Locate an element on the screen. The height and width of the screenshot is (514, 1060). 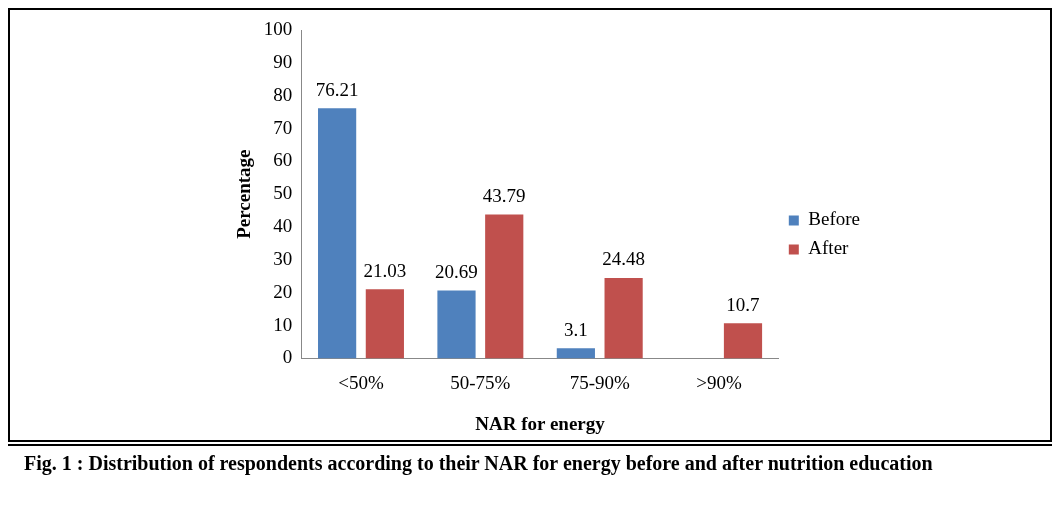
data-label: 10.7 is located at coordinates (743, 304).